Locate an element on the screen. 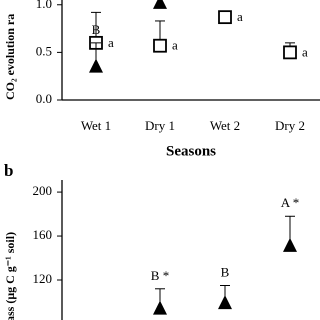  x-tick-label: Wet 1 is located at coordinates (96, 125).